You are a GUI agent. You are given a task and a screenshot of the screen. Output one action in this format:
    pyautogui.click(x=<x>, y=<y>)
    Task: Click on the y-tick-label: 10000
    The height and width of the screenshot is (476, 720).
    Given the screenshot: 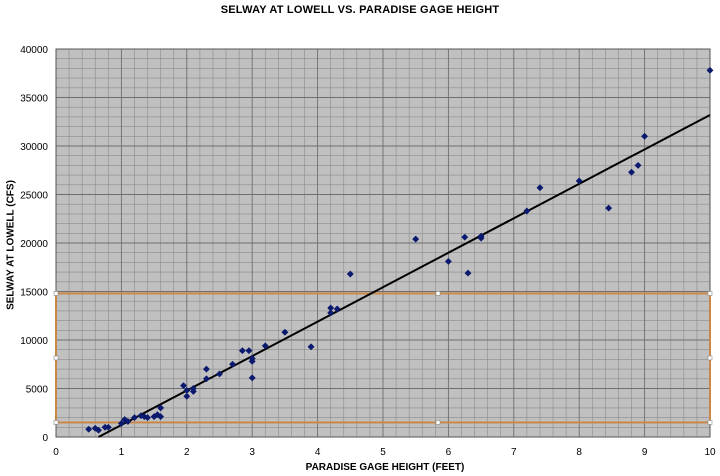 What is the action you would take?
    pyautogui.click(x=34, y=341)
    